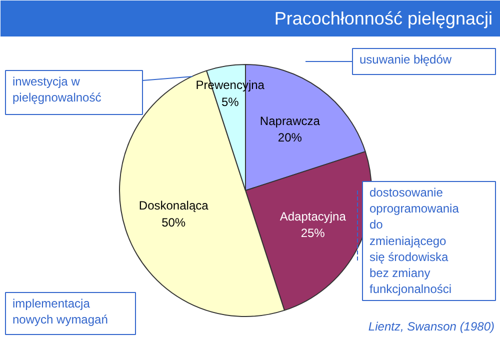 The image size is (500, 340). What do you see at coordinates (174, 222) in the screenshot?
I see `data-label: 50%` at bounding box center [174, 222].